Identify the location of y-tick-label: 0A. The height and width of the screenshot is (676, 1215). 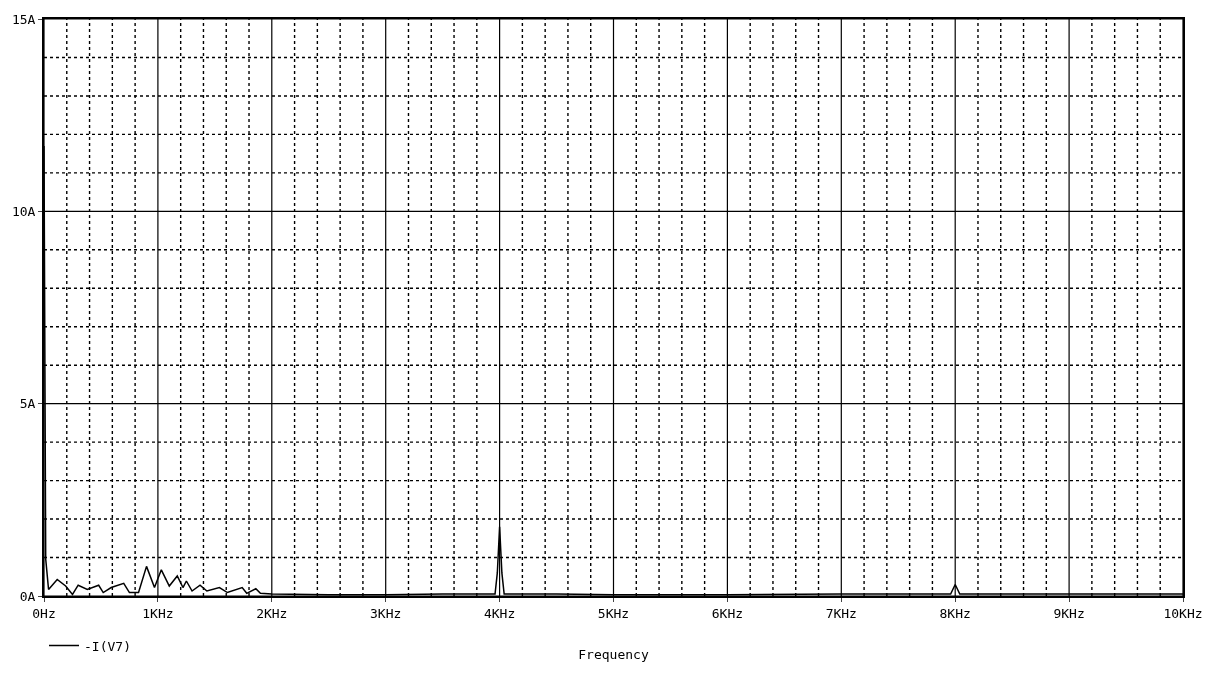
(27, 596).